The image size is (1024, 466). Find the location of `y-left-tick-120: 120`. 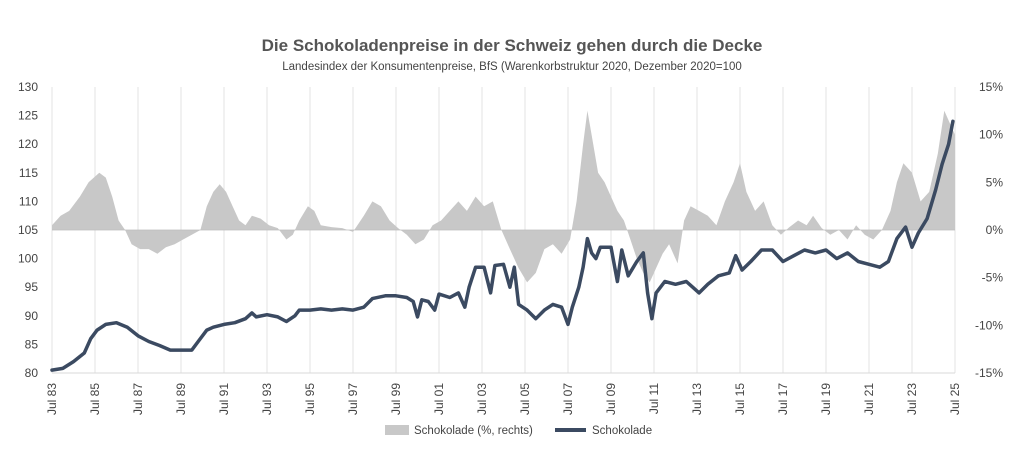

y-left-tick-120: 120 is located at coordinates (28, 144).